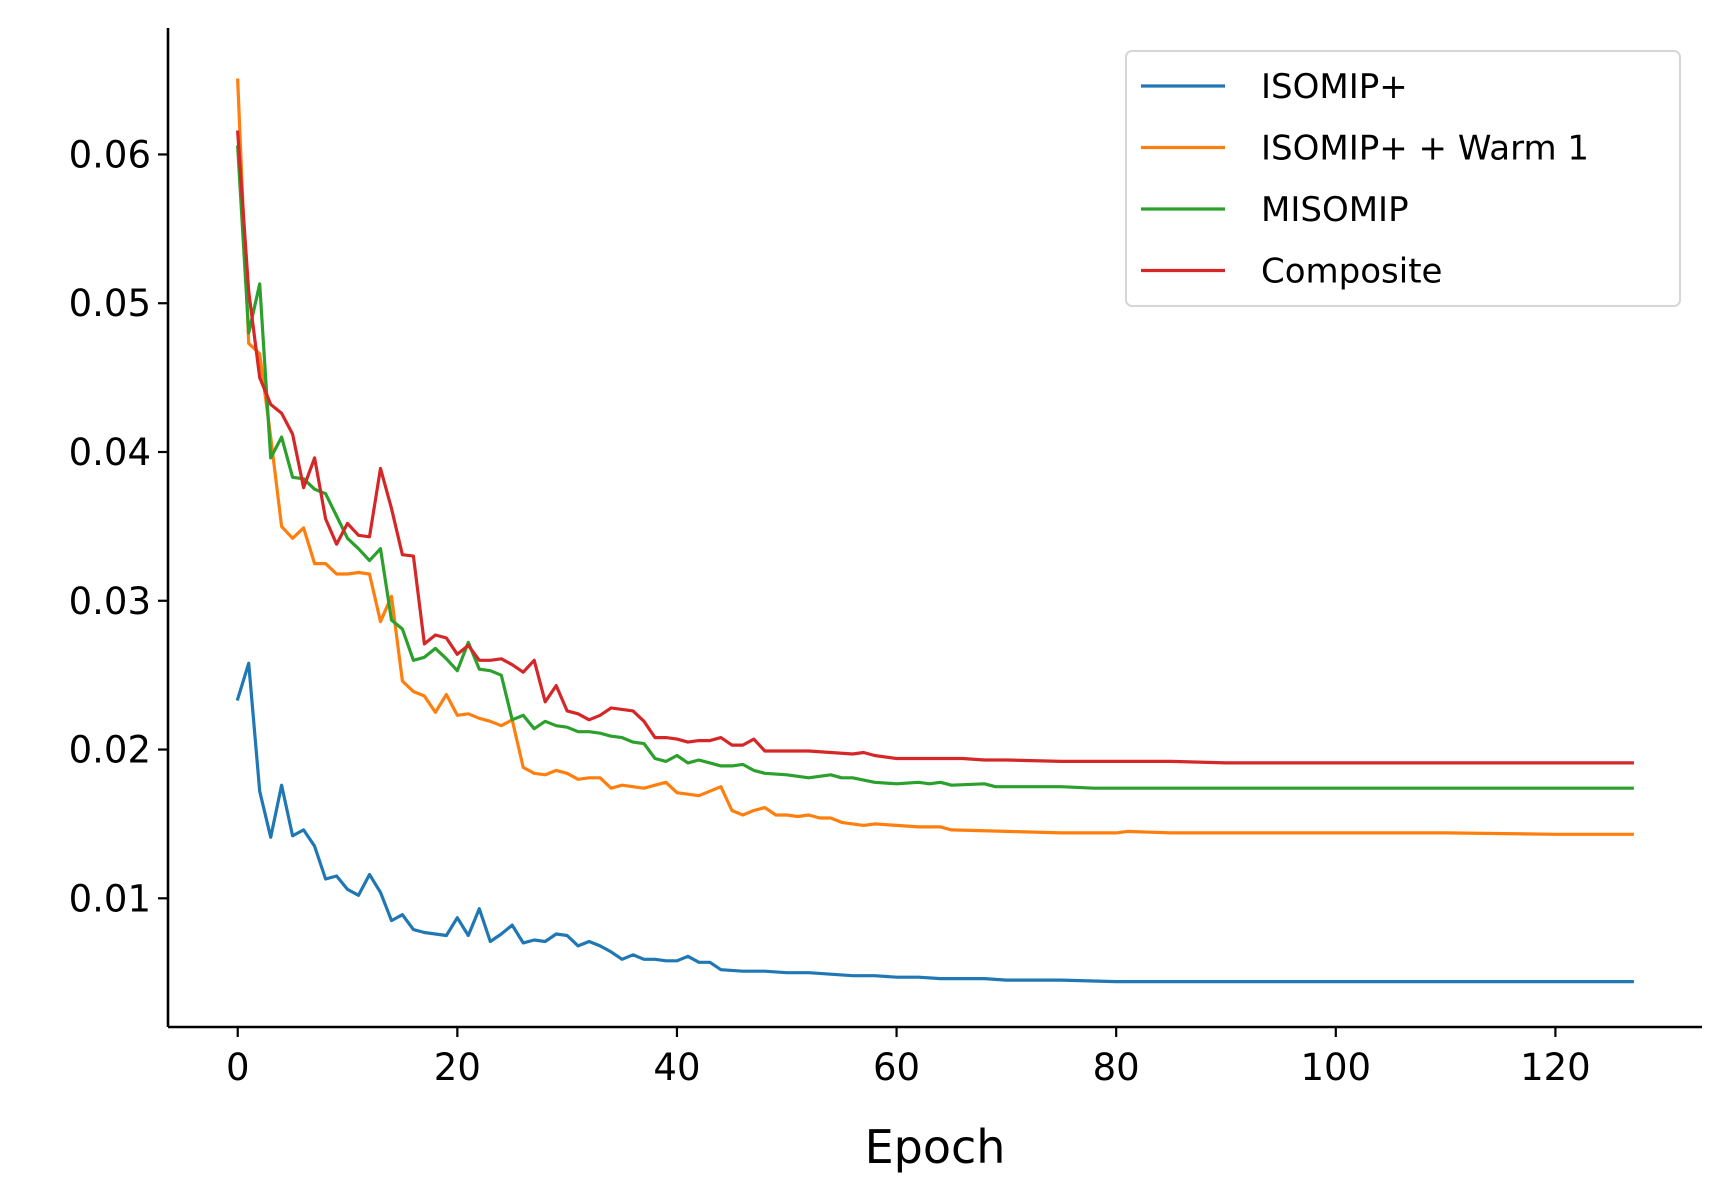 The width and height of the screenshot is (1722, 1199). What do you see at coordinates (1555, 1067) in the screenshot?
I see `x-tick-label: 120` at bounding box center [1555, 1067].